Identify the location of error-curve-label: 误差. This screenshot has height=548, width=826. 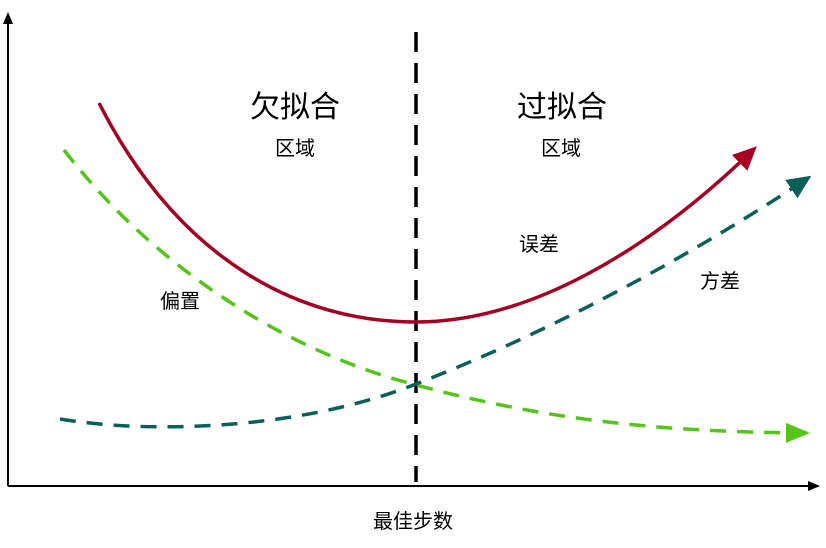
(539, 244).